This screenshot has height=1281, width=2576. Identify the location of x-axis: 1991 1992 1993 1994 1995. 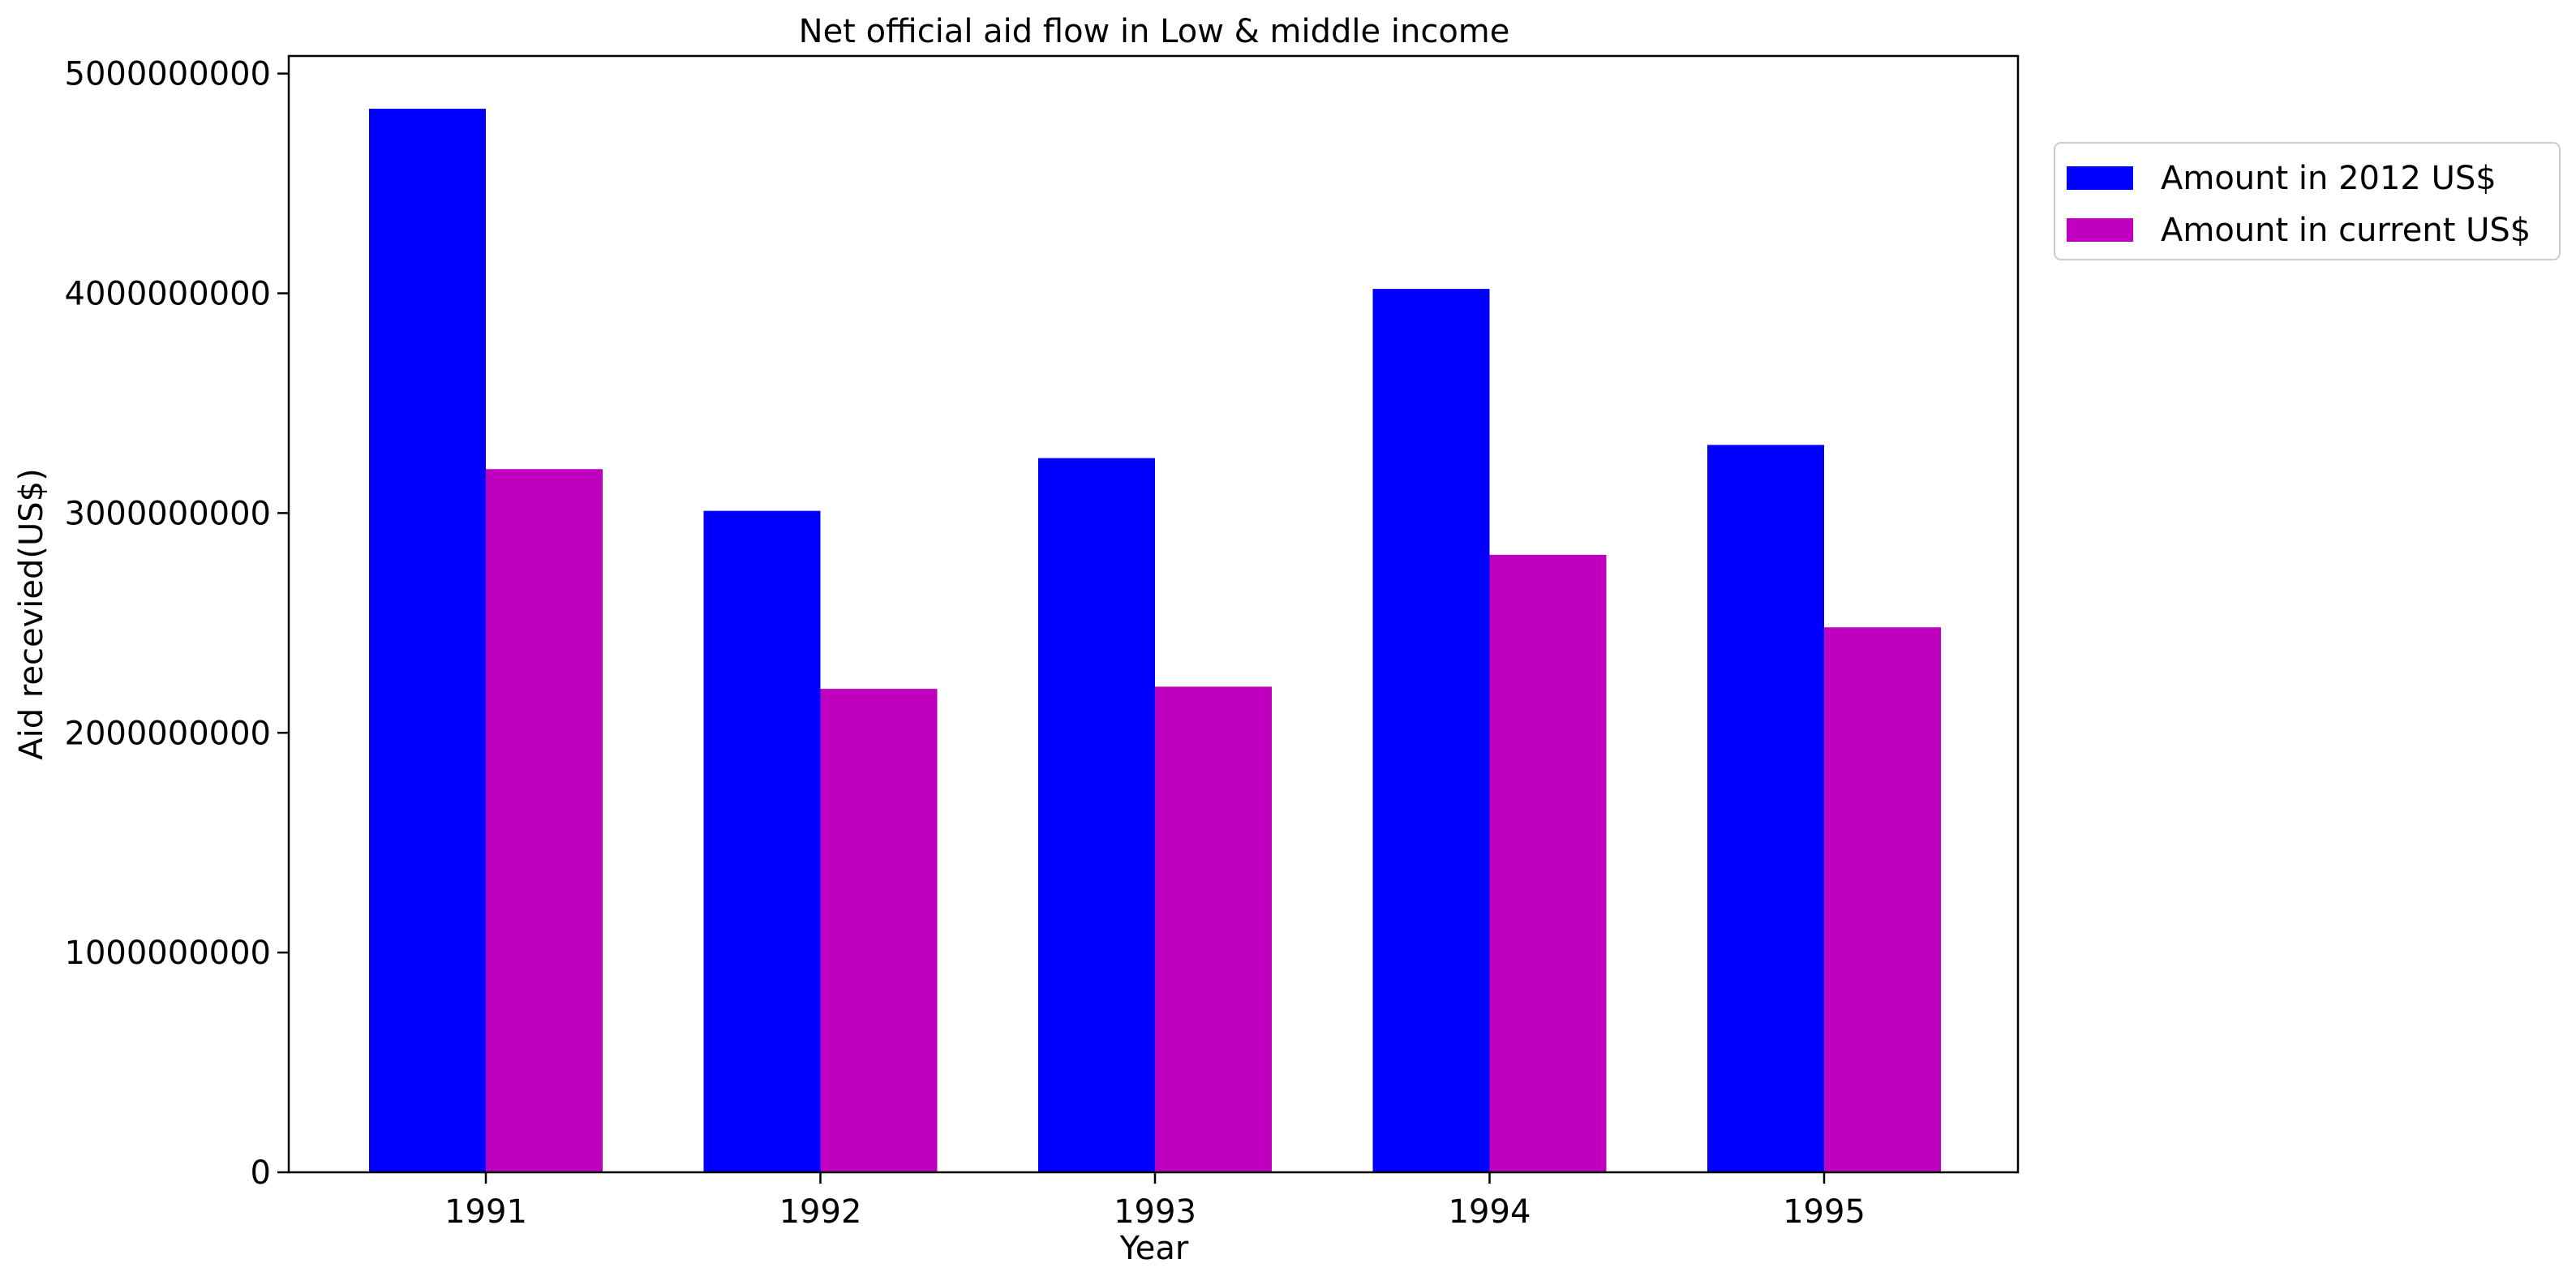
(1154, 1201).